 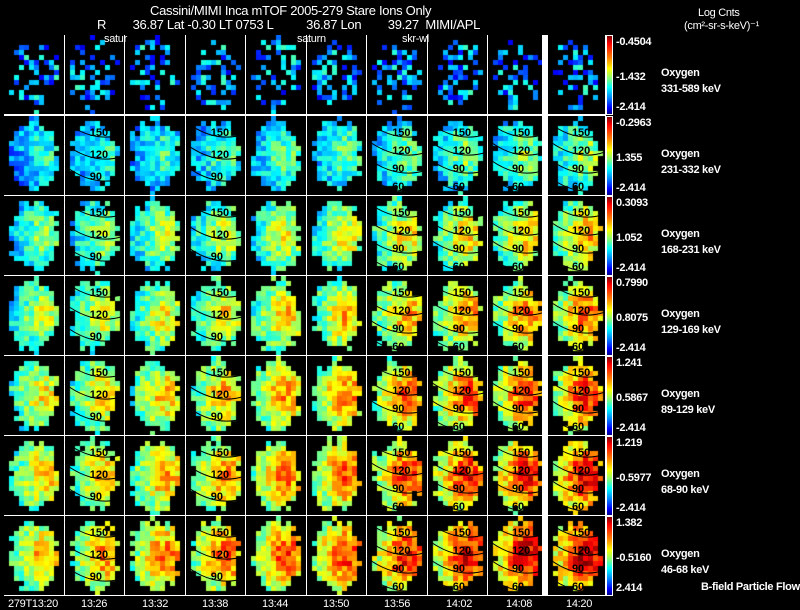 What do you see at coordinates (579, 604) in the screenshot?
I see `time-tick-label: 14:20` at bounding box center [579, 604].